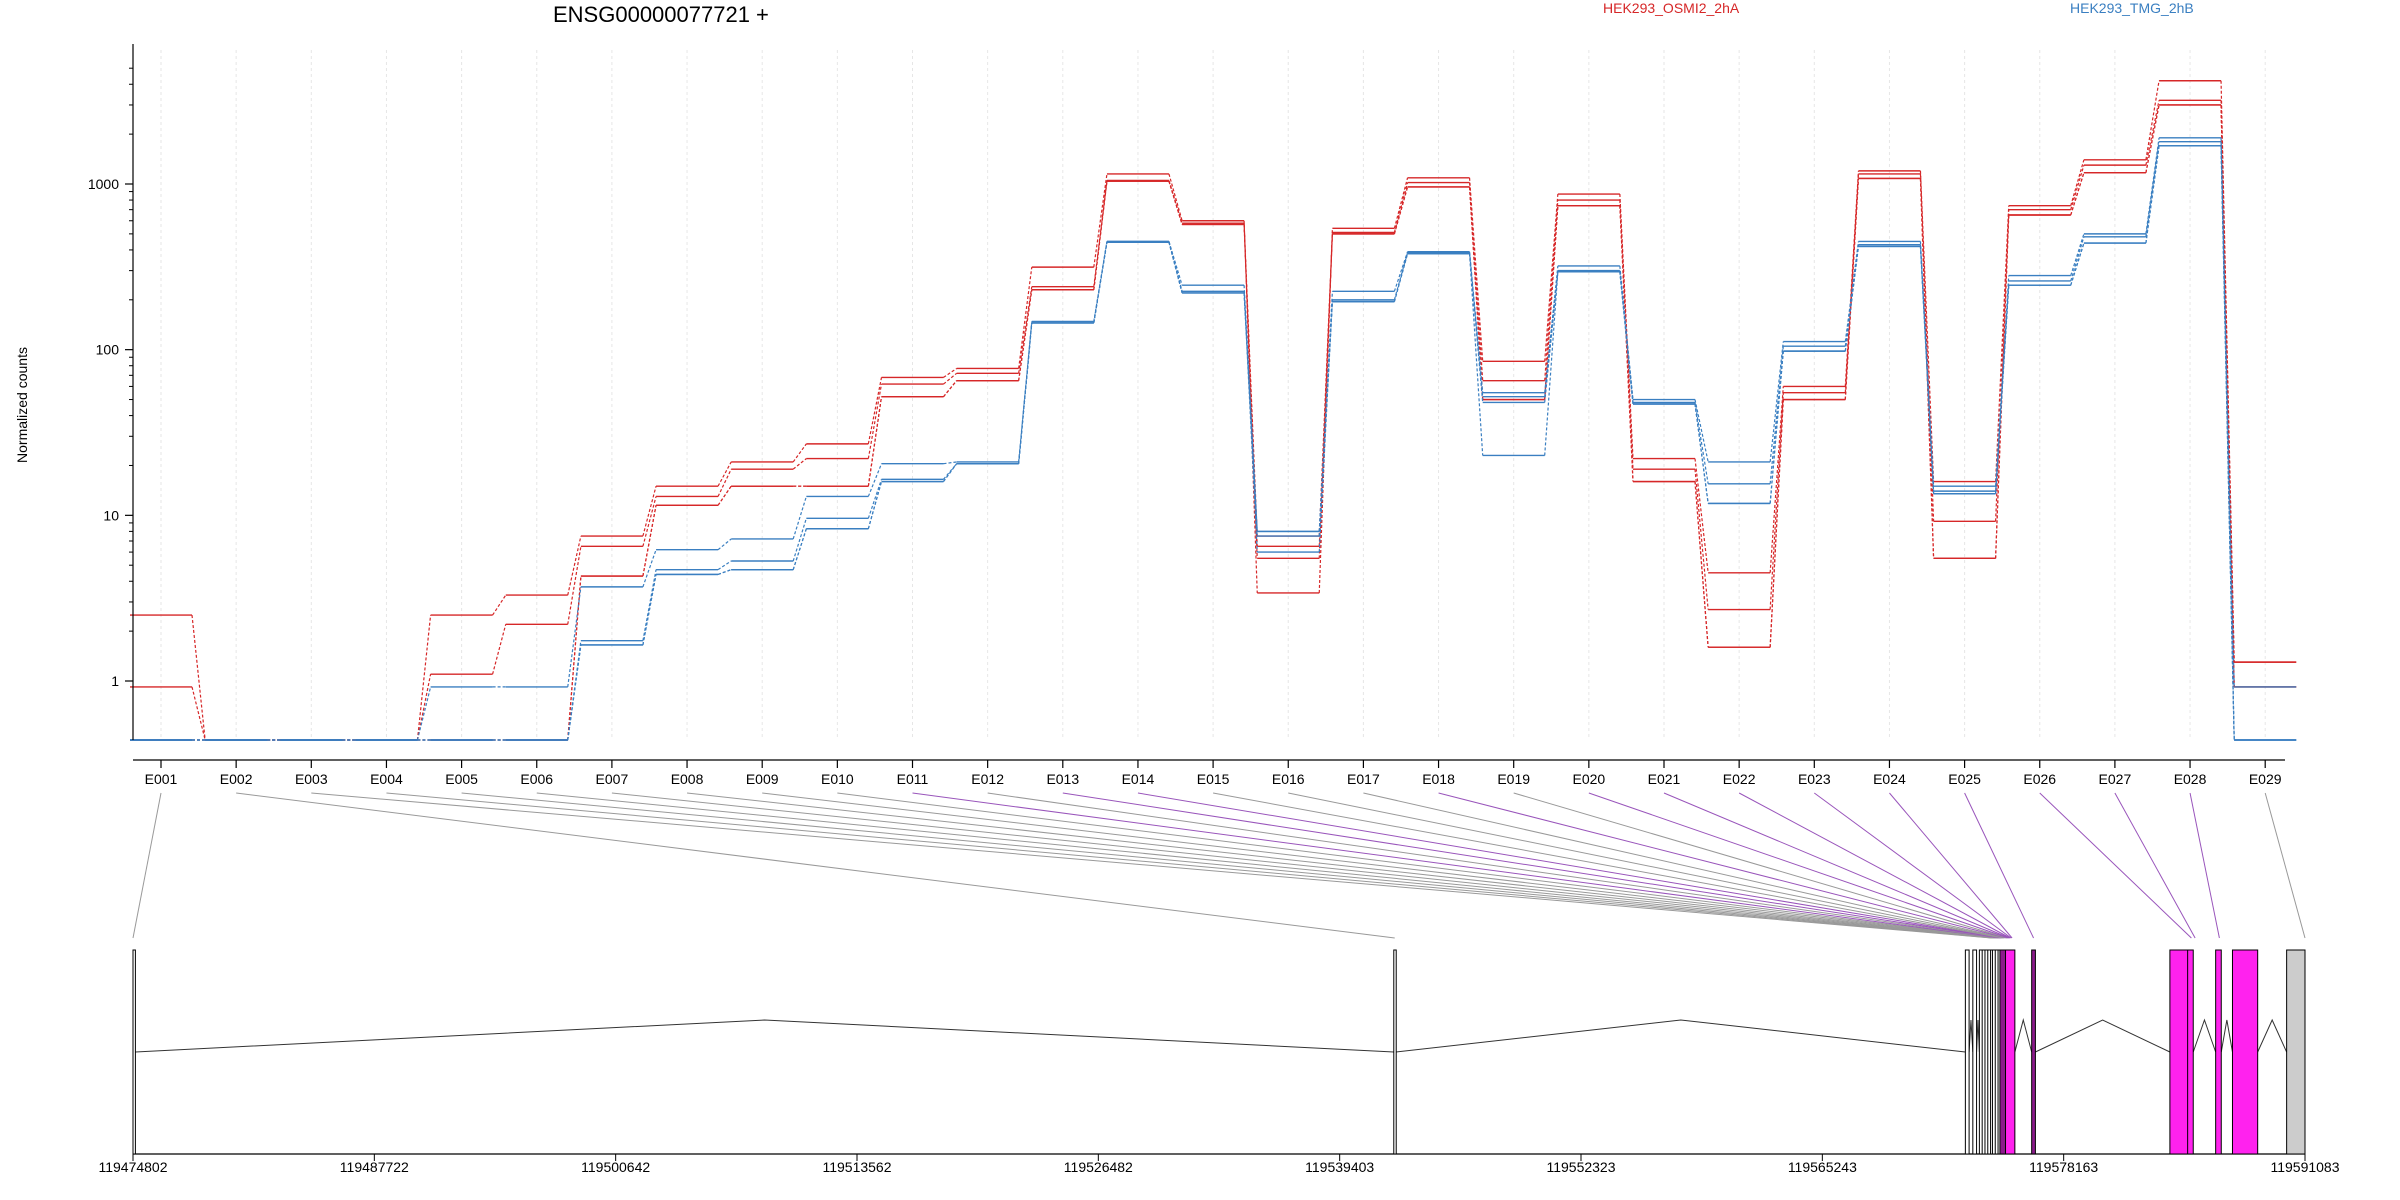 Image resolution: width=2400 pixels, height=1200 pixels. Describe the element at coordinates (1339, 1167) in the screenshot. I see `coord-label-5: 119539403` at that location.